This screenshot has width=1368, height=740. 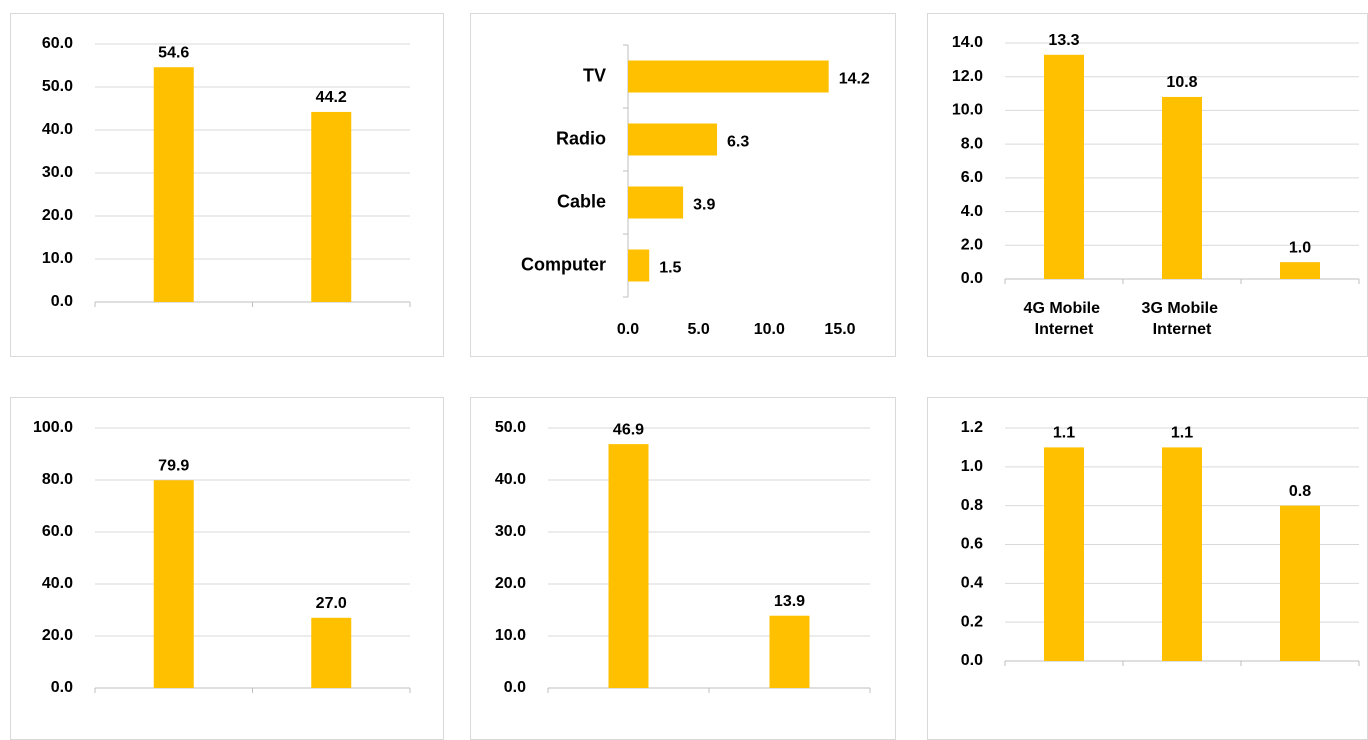 What do you see at coordinates (1300, 247) in the screenshot?
I see `data-label: 1.0` at bounding box center [1300, 247].